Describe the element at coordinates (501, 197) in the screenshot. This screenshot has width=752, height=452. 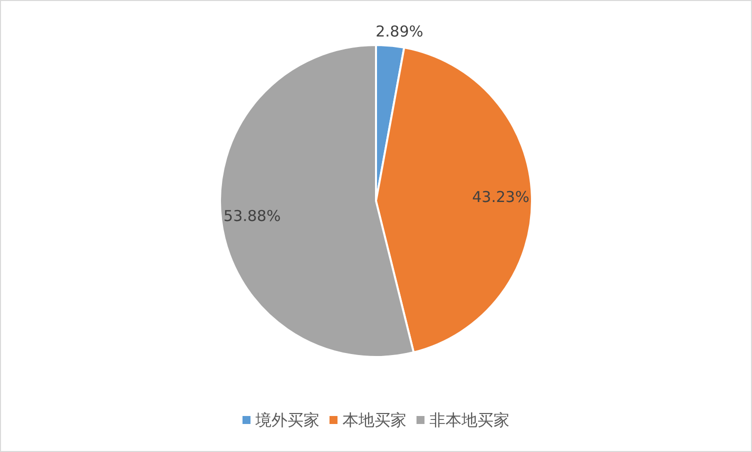
I see `data-label: 43.23%` at that location.